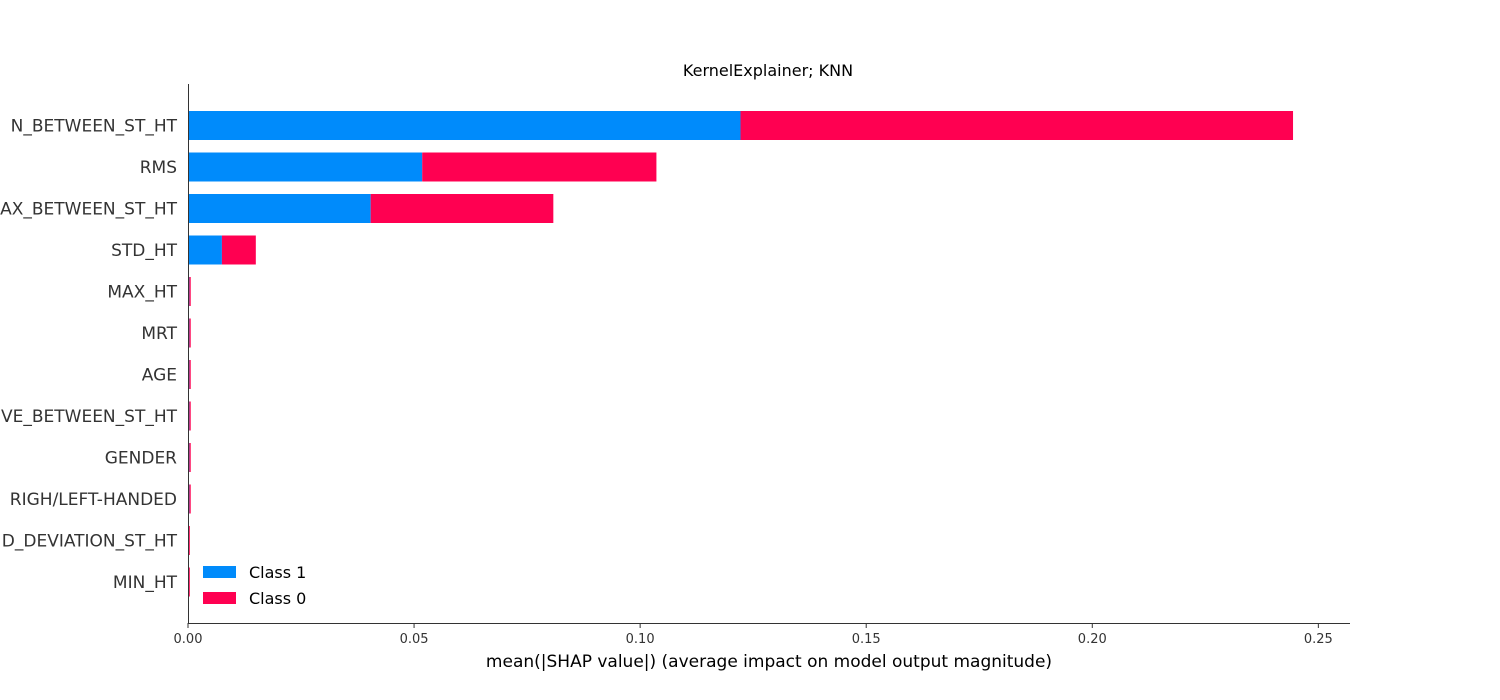 The width and height of the screenshot is (1500, 700). I want to click on category-label: MAX_HT, so click(142, 293).